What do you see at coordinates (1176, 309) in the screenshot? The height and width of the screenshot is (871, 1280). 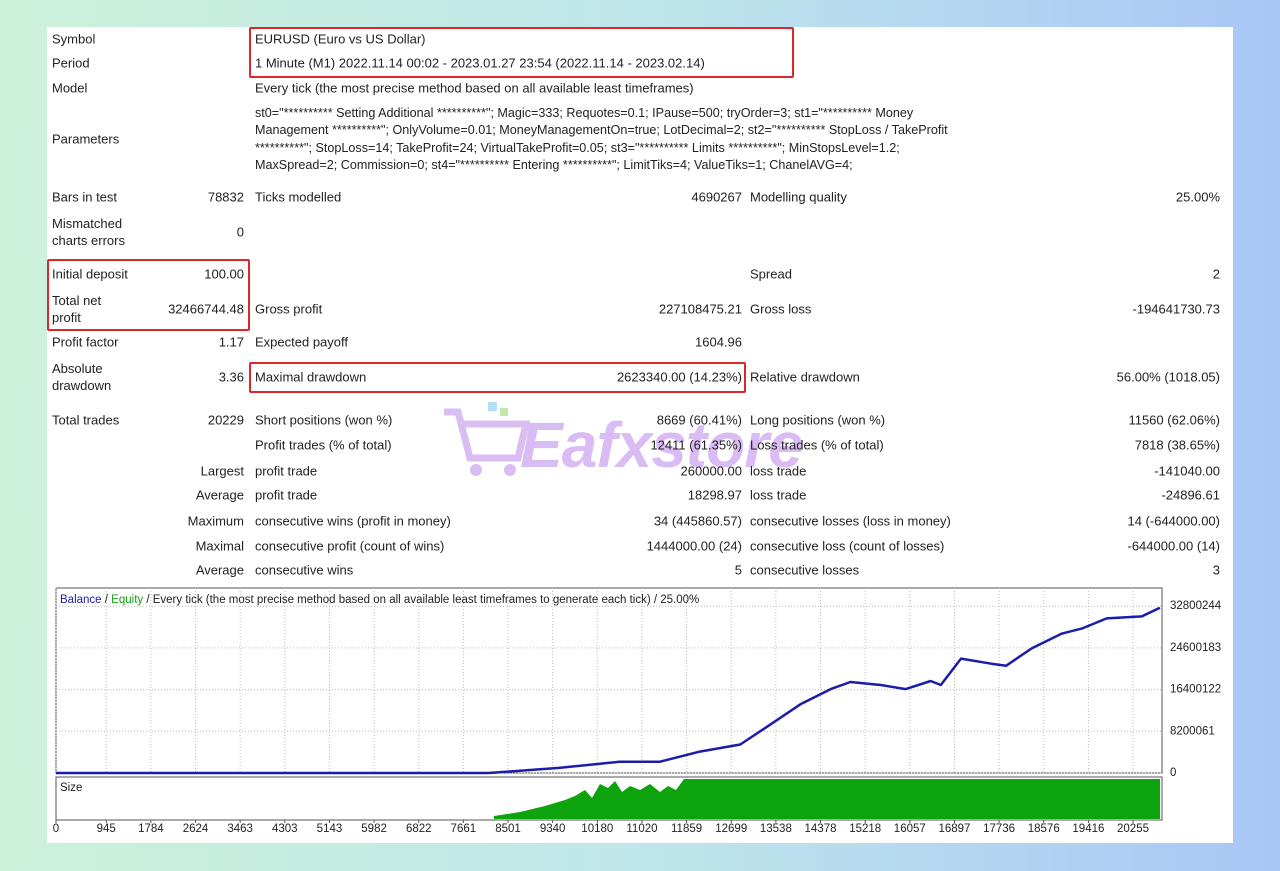 I see `stat-value: -194641730.73` at bounding box center [1176, 309].